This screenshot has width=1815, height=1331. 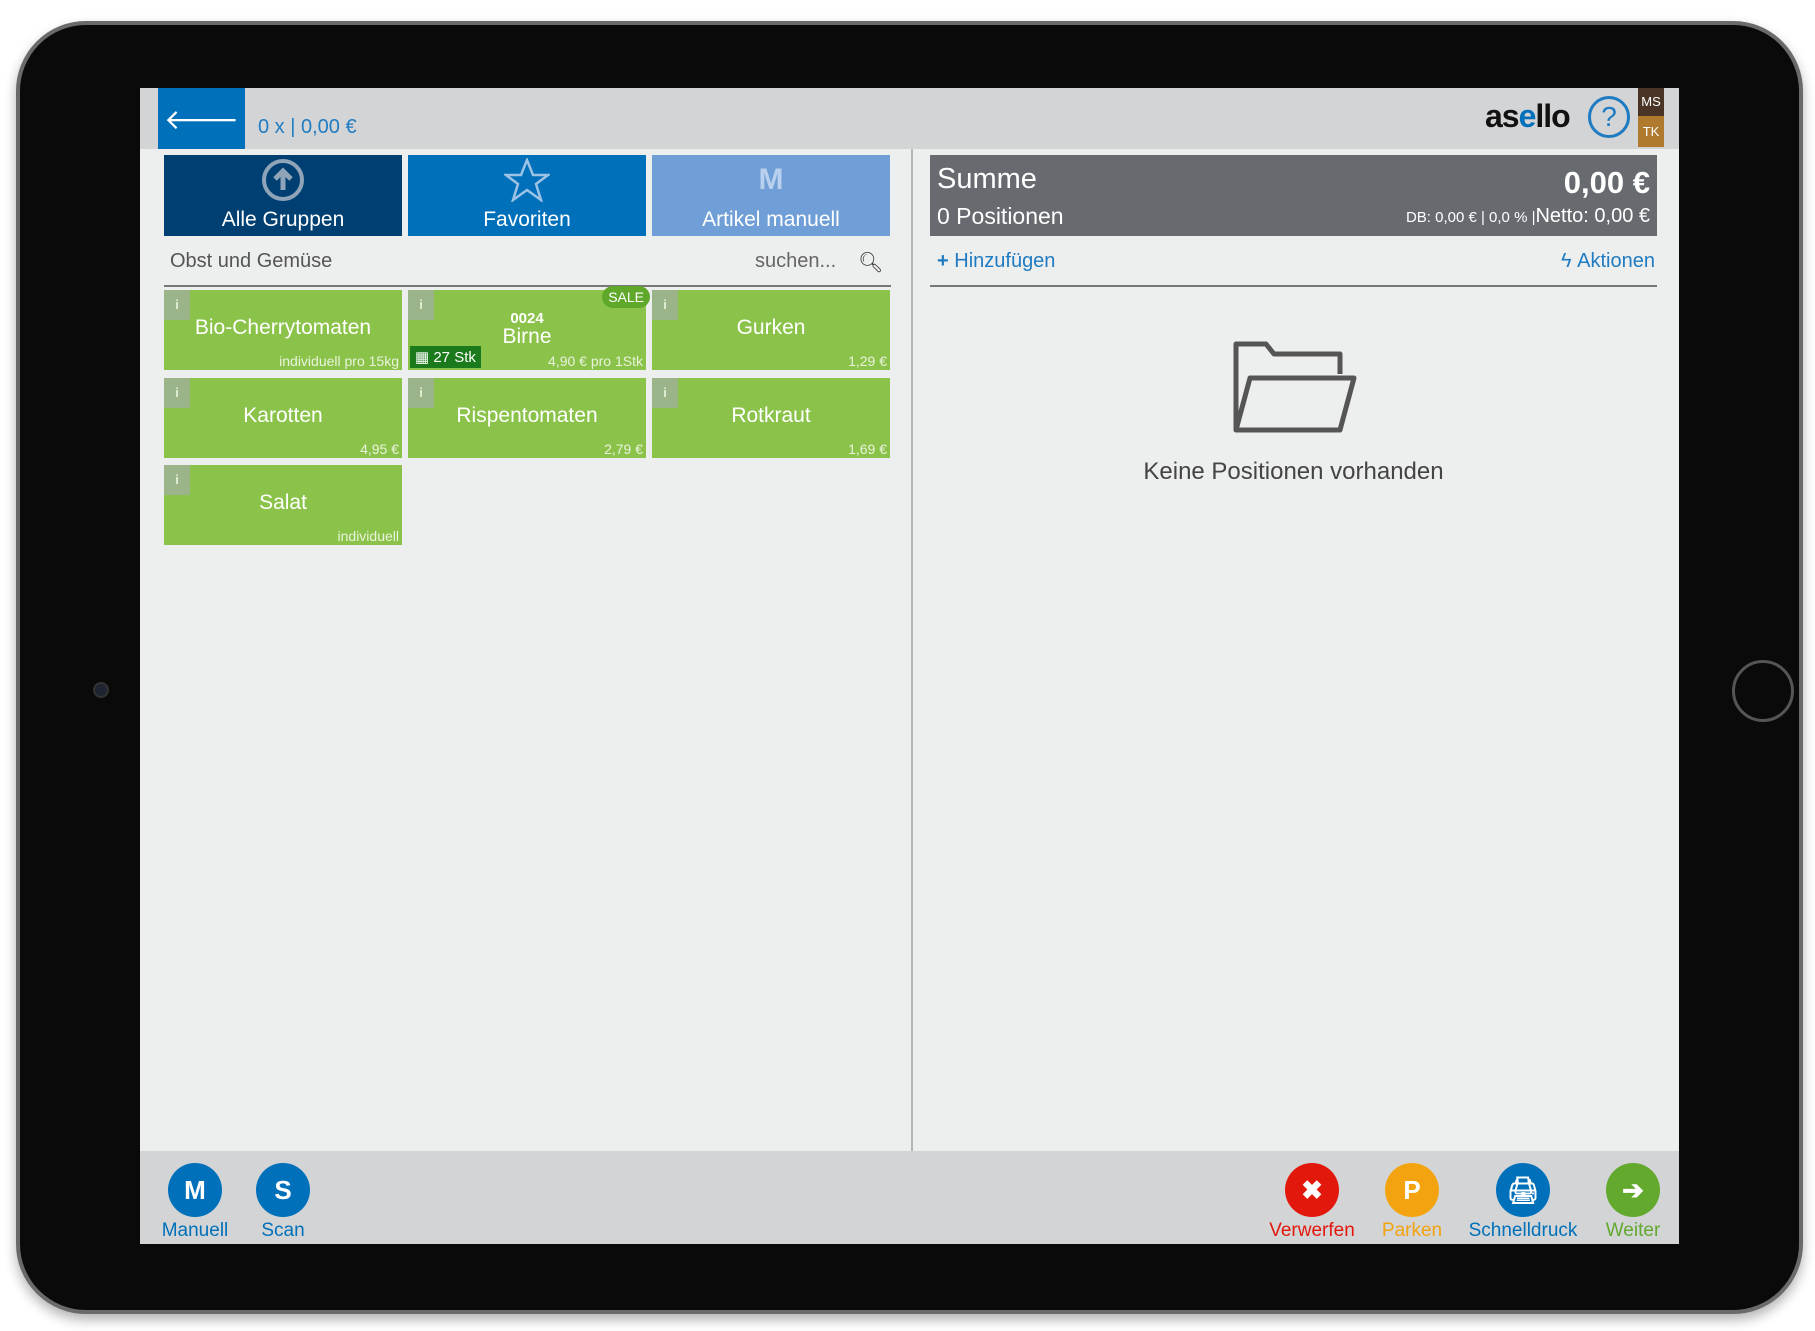 What do you see at coordinates (1312, 1190) in the screenshot?
I see `verwerfen-icon: ✖` at bounding box center [1312, 1190].